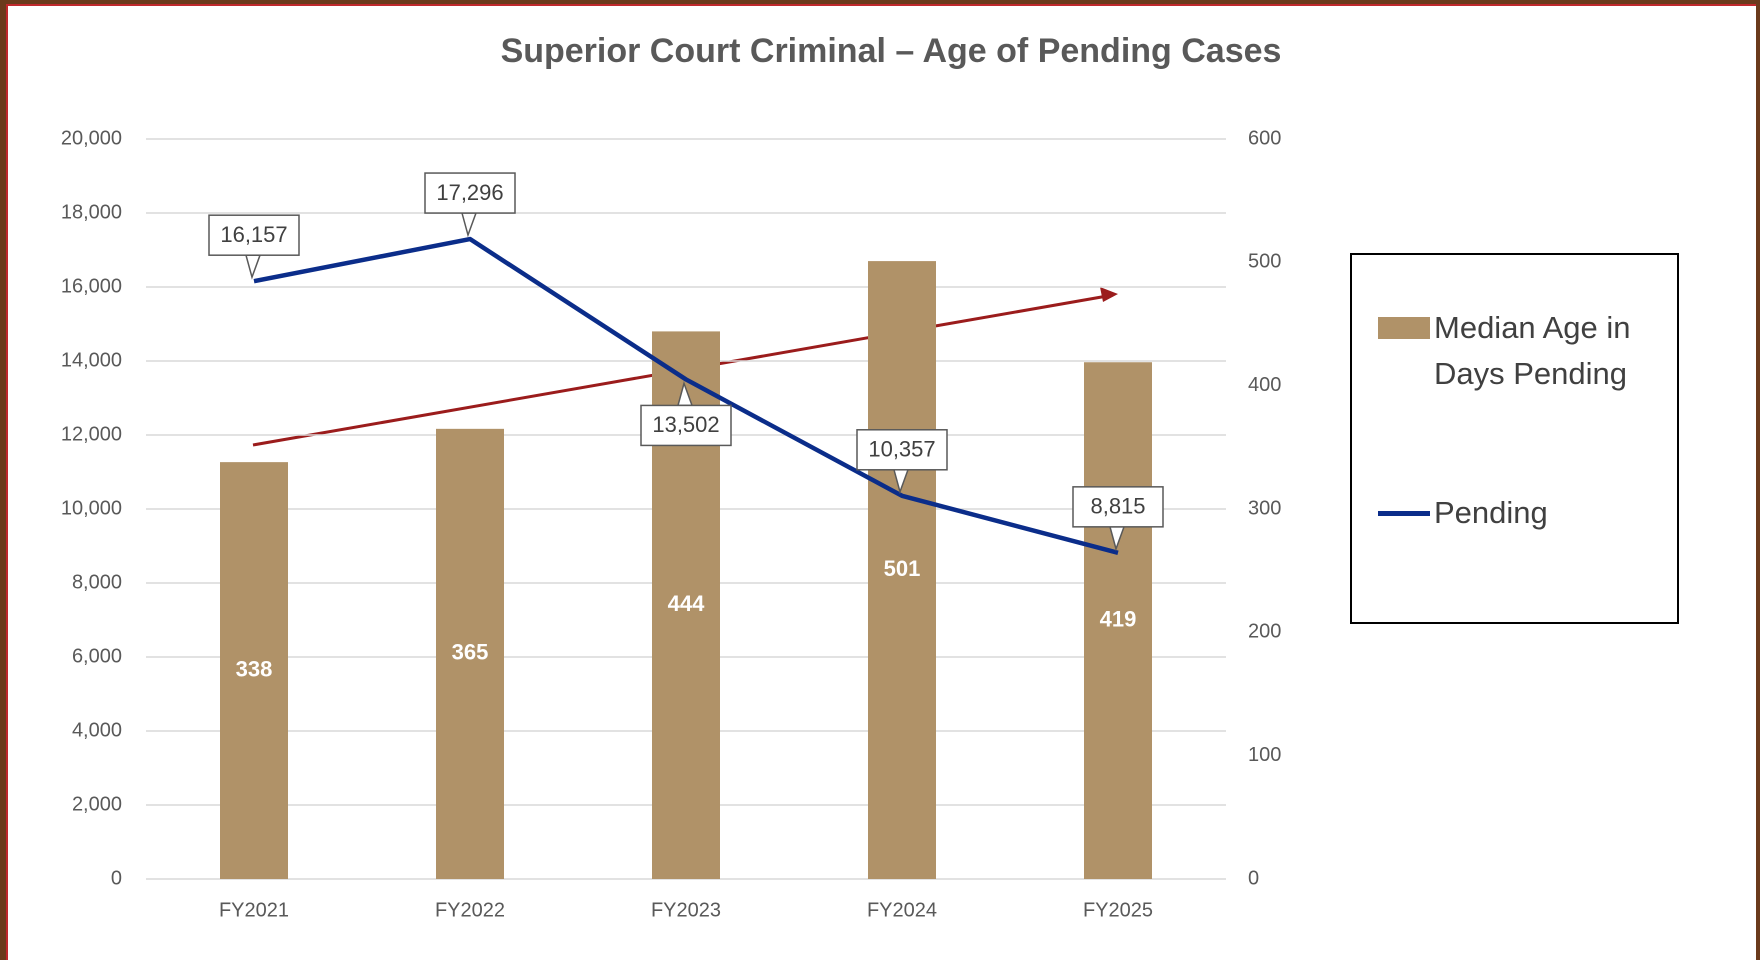 Image resolution: width=1760 pixels, height=960 pixels. I want to click on legend-item: Median Age in Days Pending, so click(1516, 351).